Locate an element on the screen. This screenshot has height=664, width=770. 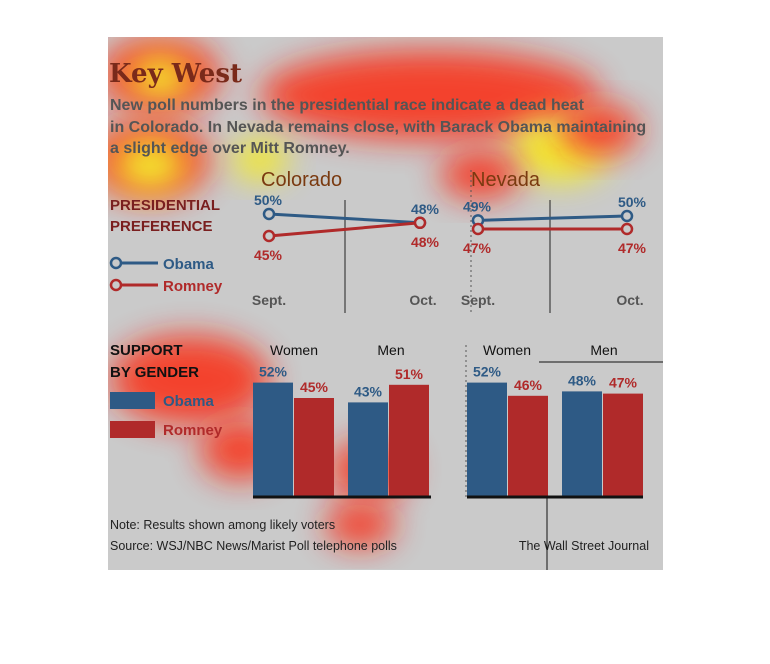
line-chart-title: Colorado is located at coordinates (301, 180).